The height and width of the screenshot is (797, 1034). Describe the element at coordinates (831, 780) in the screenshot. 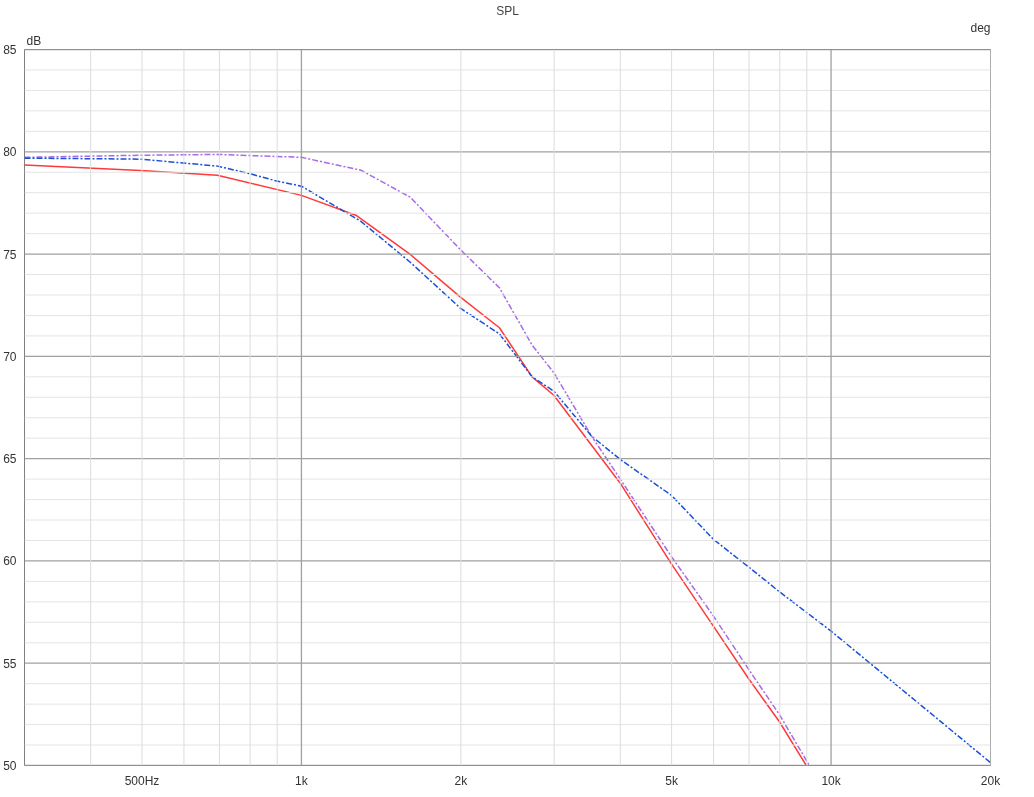

I see `x-tick-label: 10k` at that location.